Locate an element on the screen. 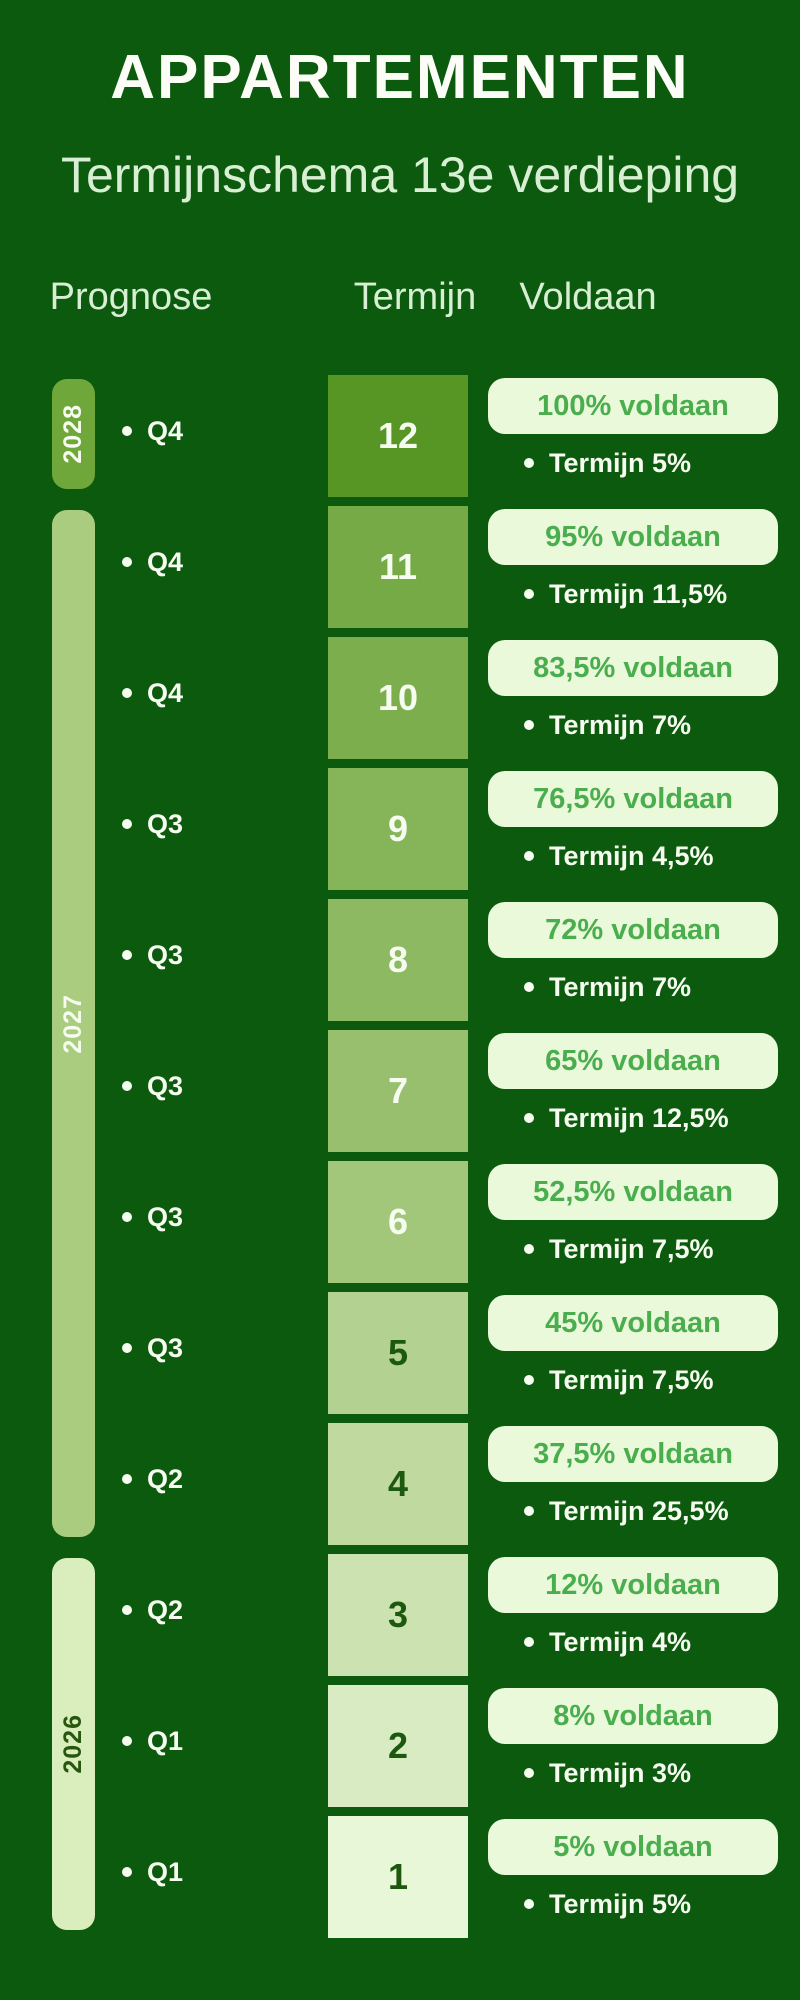  termijn-percentage: Termijn 4% is located at coordinates (607, 1642).